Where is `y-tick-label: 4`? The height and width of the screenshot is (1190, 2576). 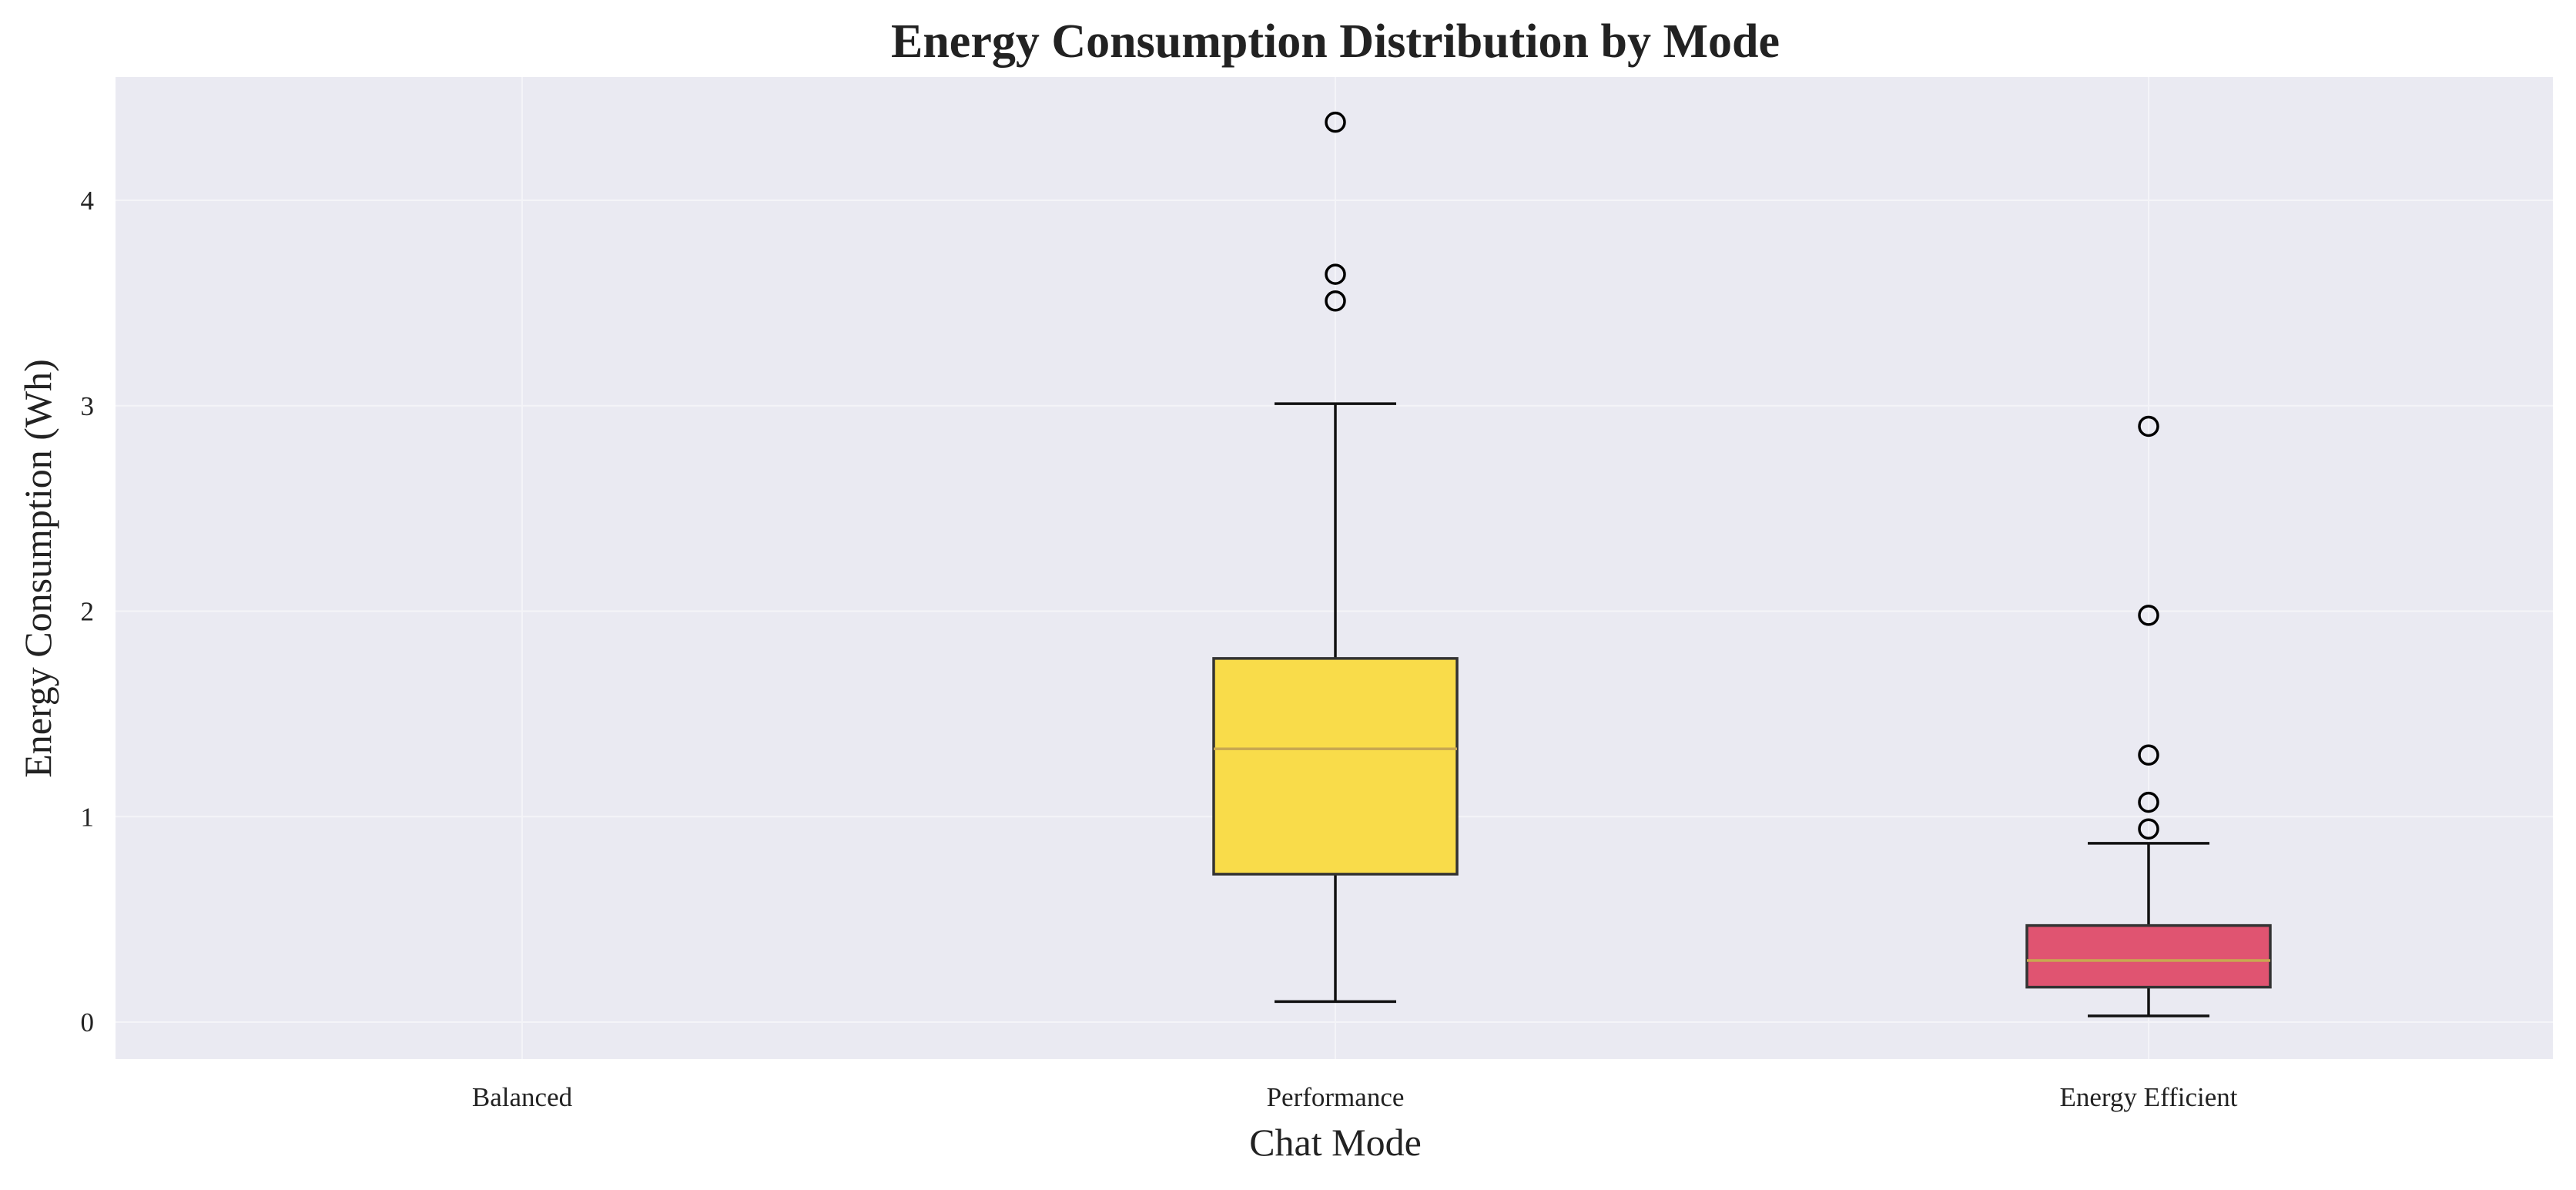 y-tick-label: 4 is located at coordinates (88, 201).